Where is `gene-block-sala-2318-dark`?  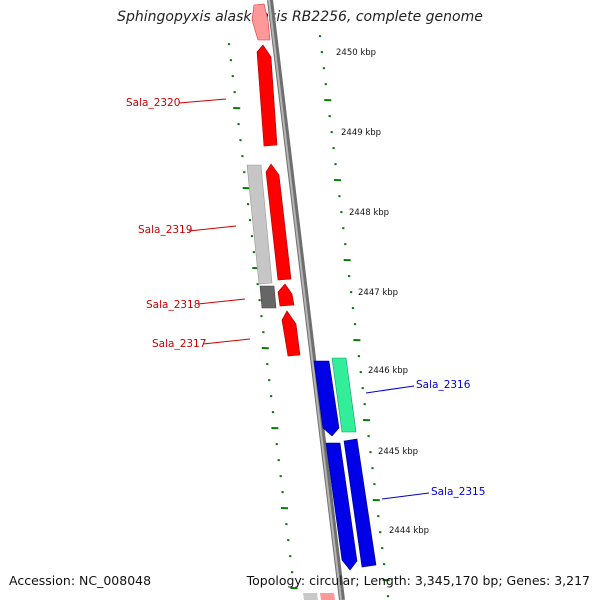 gene-block-sala-2318-dark is located at coordinates (268, 297).